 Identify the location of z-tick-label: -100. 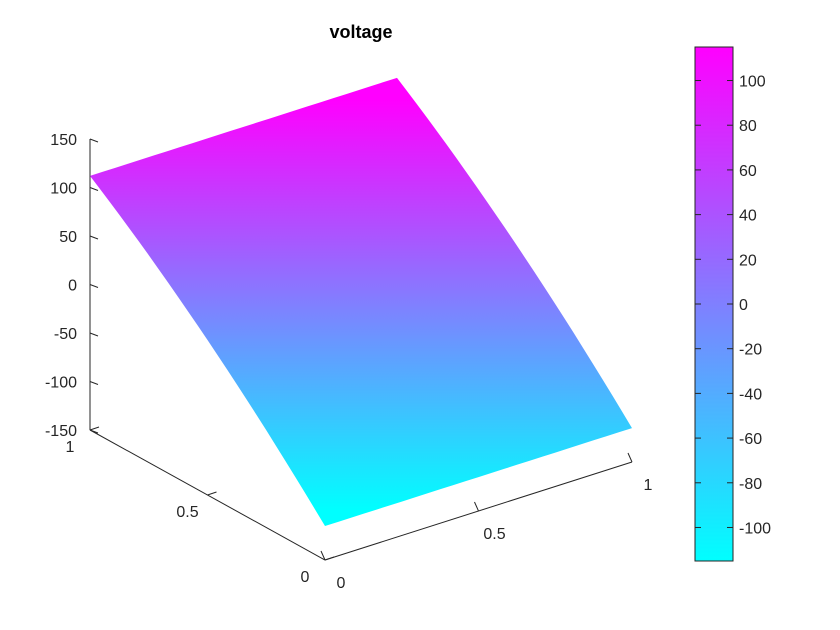
(61, 383).